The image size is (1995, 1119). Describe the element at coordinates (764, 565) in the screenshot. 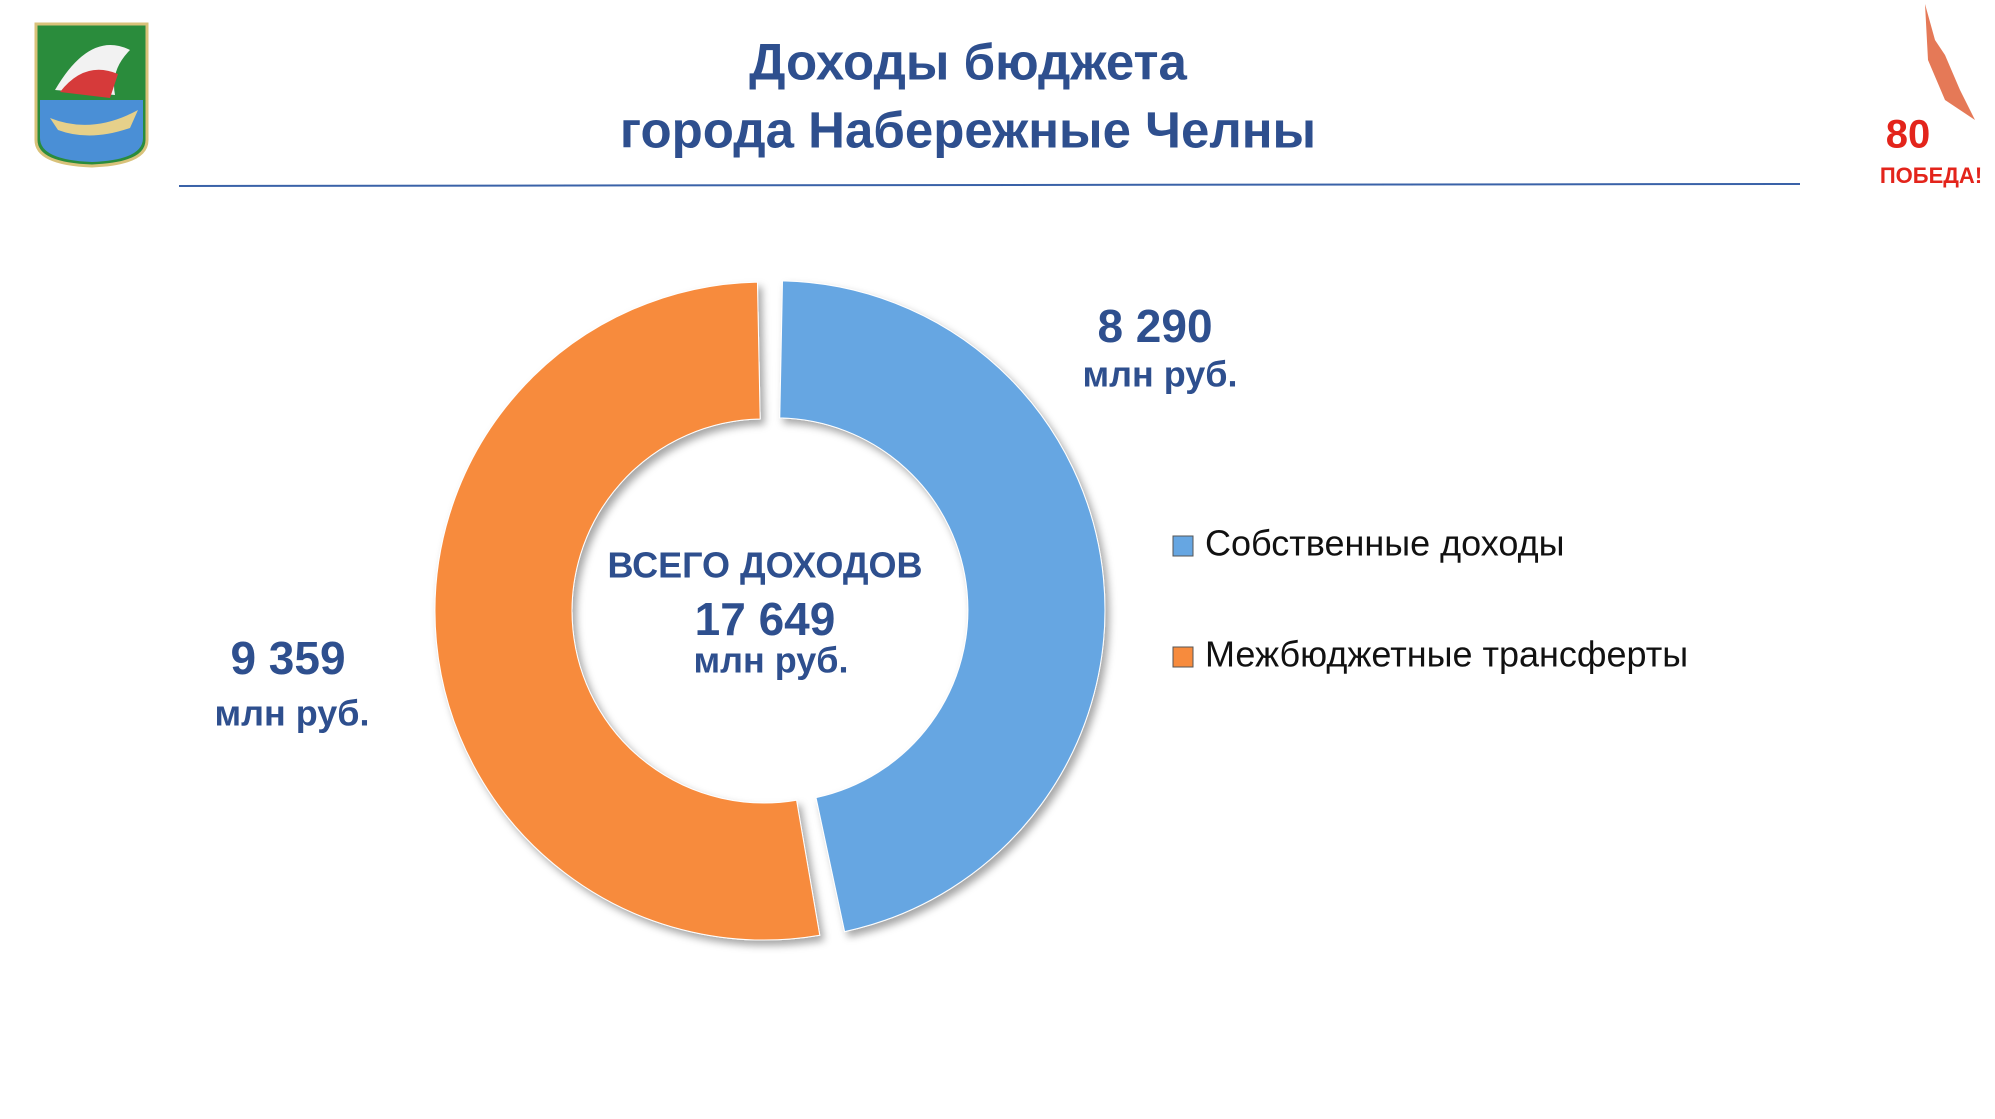

I see `center-label: ВСЕГО ДОХОДОВ` at that location.